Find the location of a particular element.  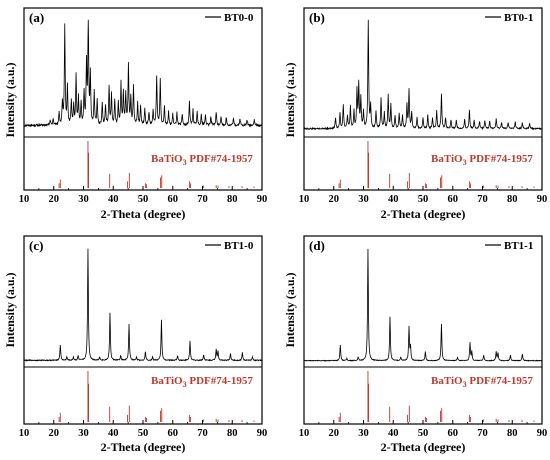

panel-b-legend-text: BT0-1 is located at coordinates (518, 18).